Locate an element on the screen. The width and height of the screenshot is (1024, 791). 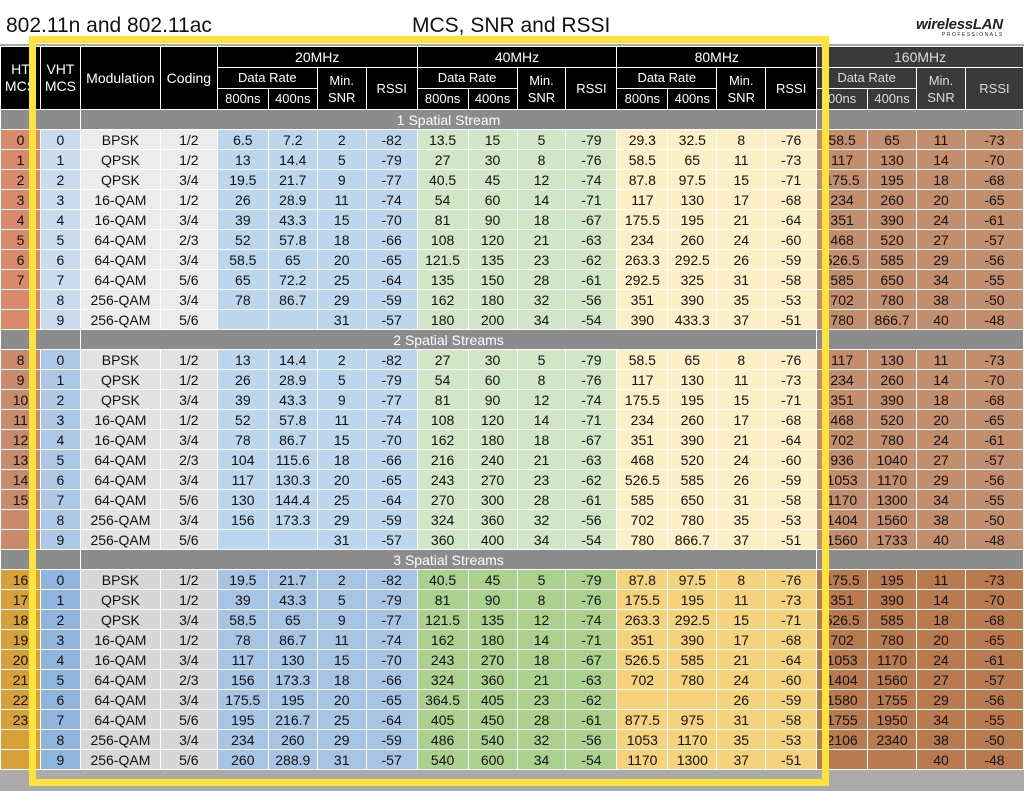
gi-800ns-header-40: 800ns is located at coordinates (442, 99).